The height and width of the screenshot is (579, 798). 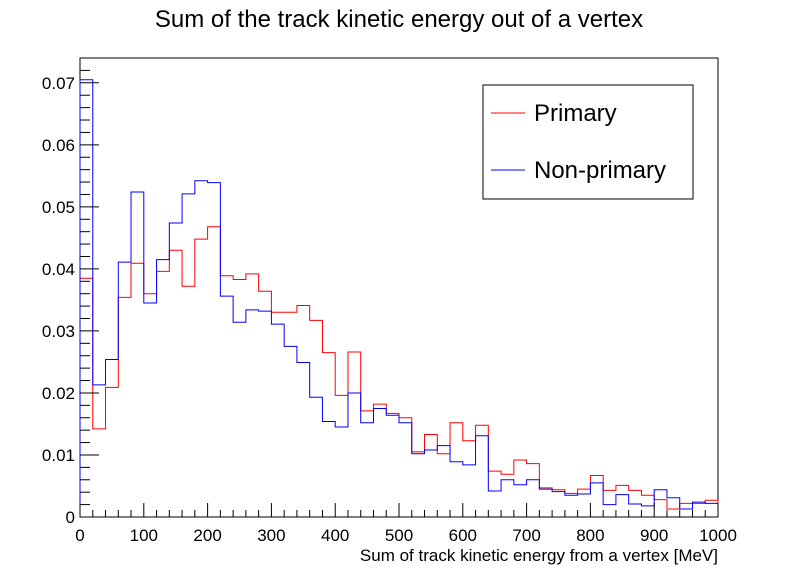 What do you see at coordinates (58, 455) in the screenshot?
I see `y-tick-label: 0.01` at bounding box center [58, 455].